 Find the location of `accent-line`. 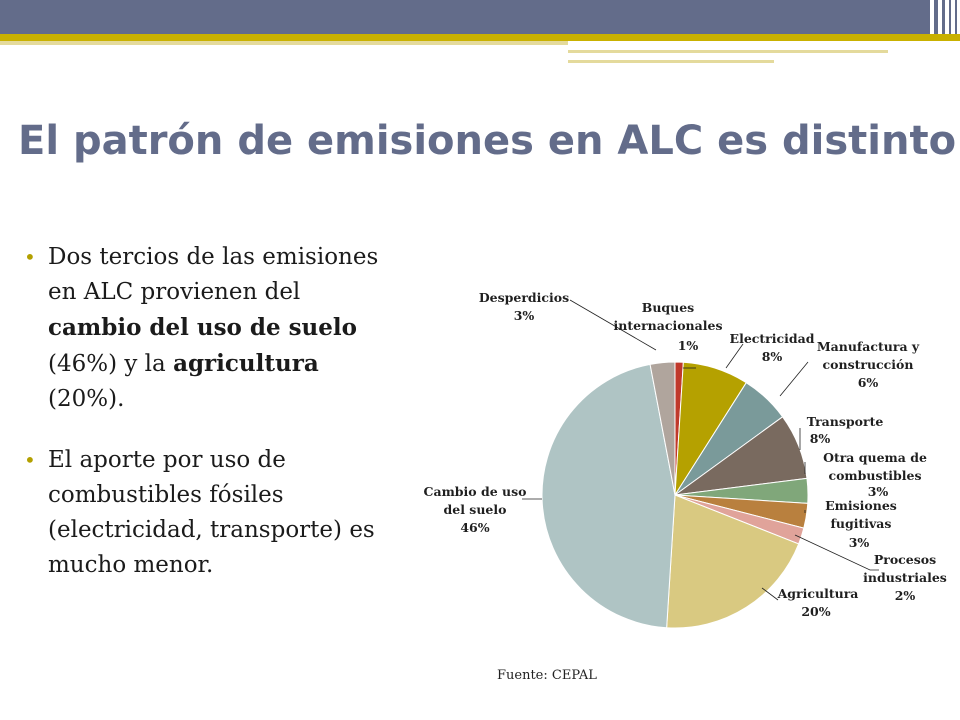

accent-line is located at coordinates (480, 37).